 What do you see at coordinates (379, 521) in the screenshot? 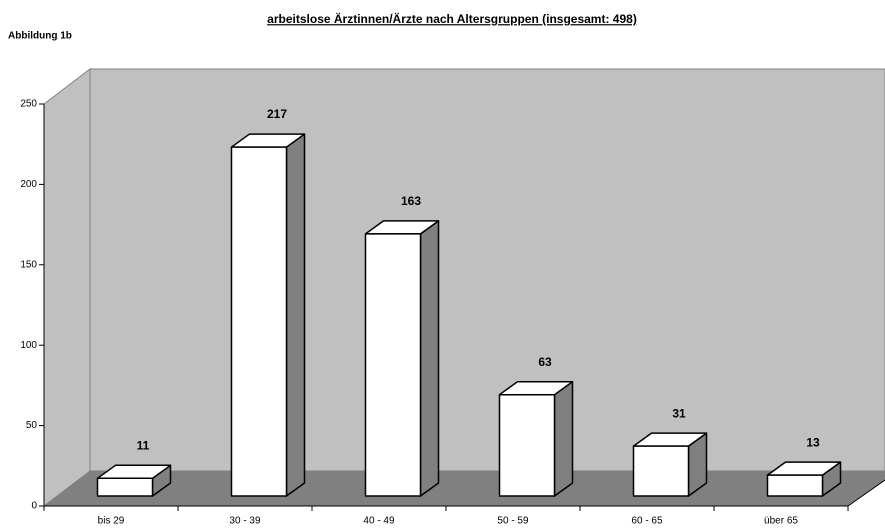
I see `x-tick-label: 40 - 49` at bounding box center [379, 521].